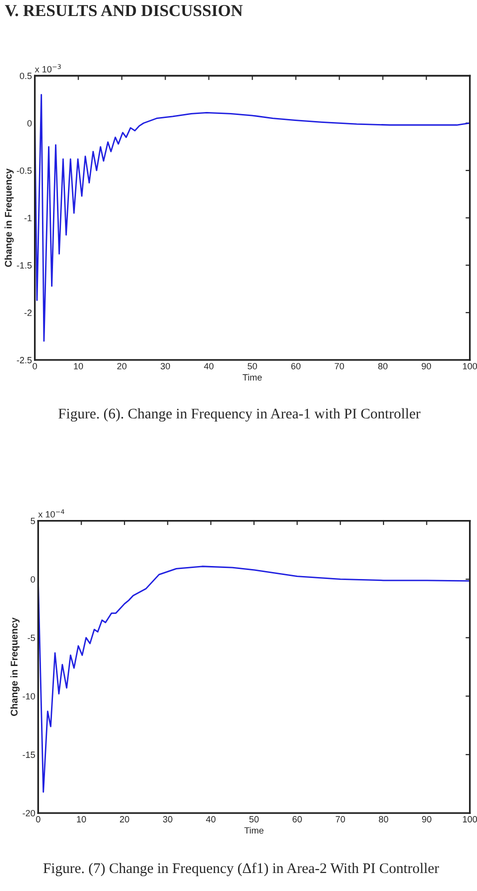 Image resolution: width=477 pixels, height=891 pixels. I want to click on y-tick-label: -20, so click(29, 813).